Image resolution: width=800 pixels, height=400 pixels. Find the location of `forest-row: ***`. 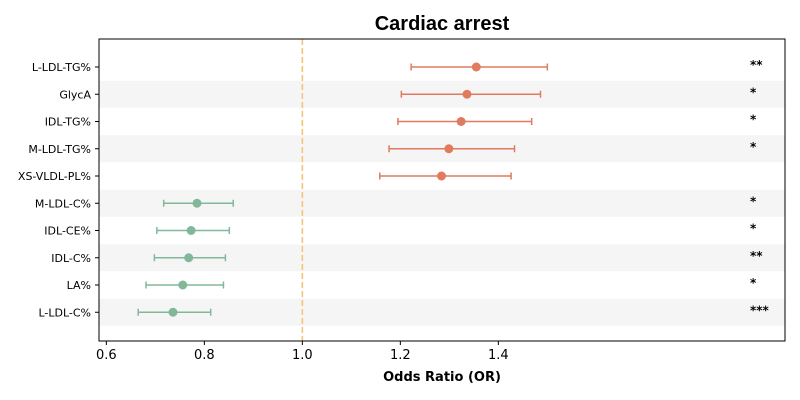

forest-row: *** is located at coordinates (453, 310).